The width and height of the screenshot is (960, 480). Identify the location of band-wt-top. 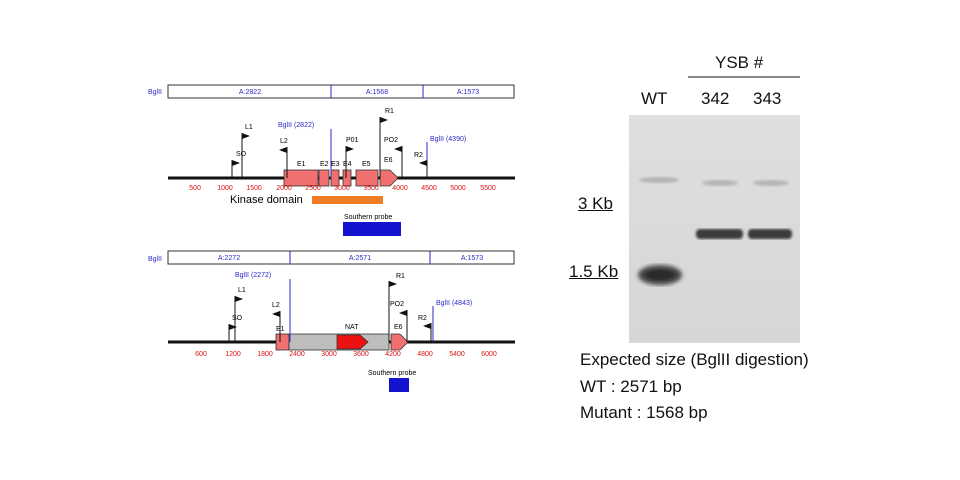
(659, 180).